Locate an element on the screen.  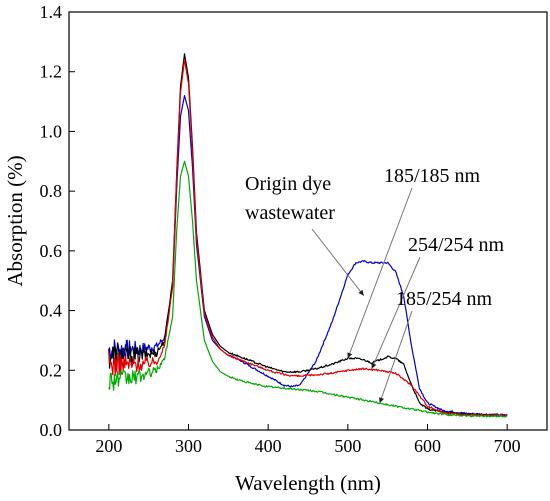
y-tick-label: 0.2 is located at coordinates (51, 370).